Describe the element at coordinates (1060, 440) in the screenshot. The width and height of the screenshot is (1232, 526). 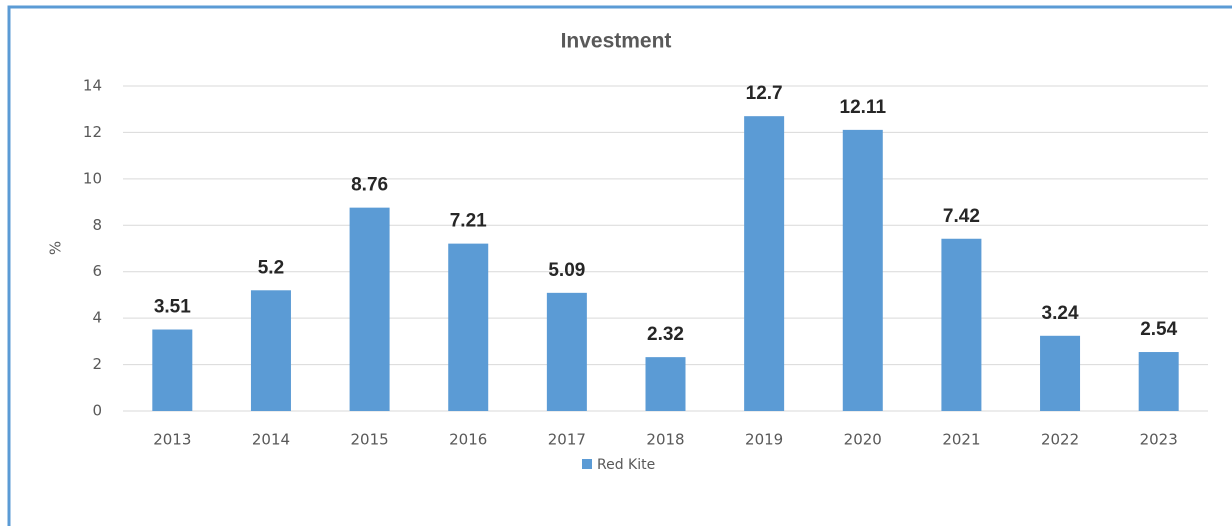
I see `x-tick-label: 2022` at that location.